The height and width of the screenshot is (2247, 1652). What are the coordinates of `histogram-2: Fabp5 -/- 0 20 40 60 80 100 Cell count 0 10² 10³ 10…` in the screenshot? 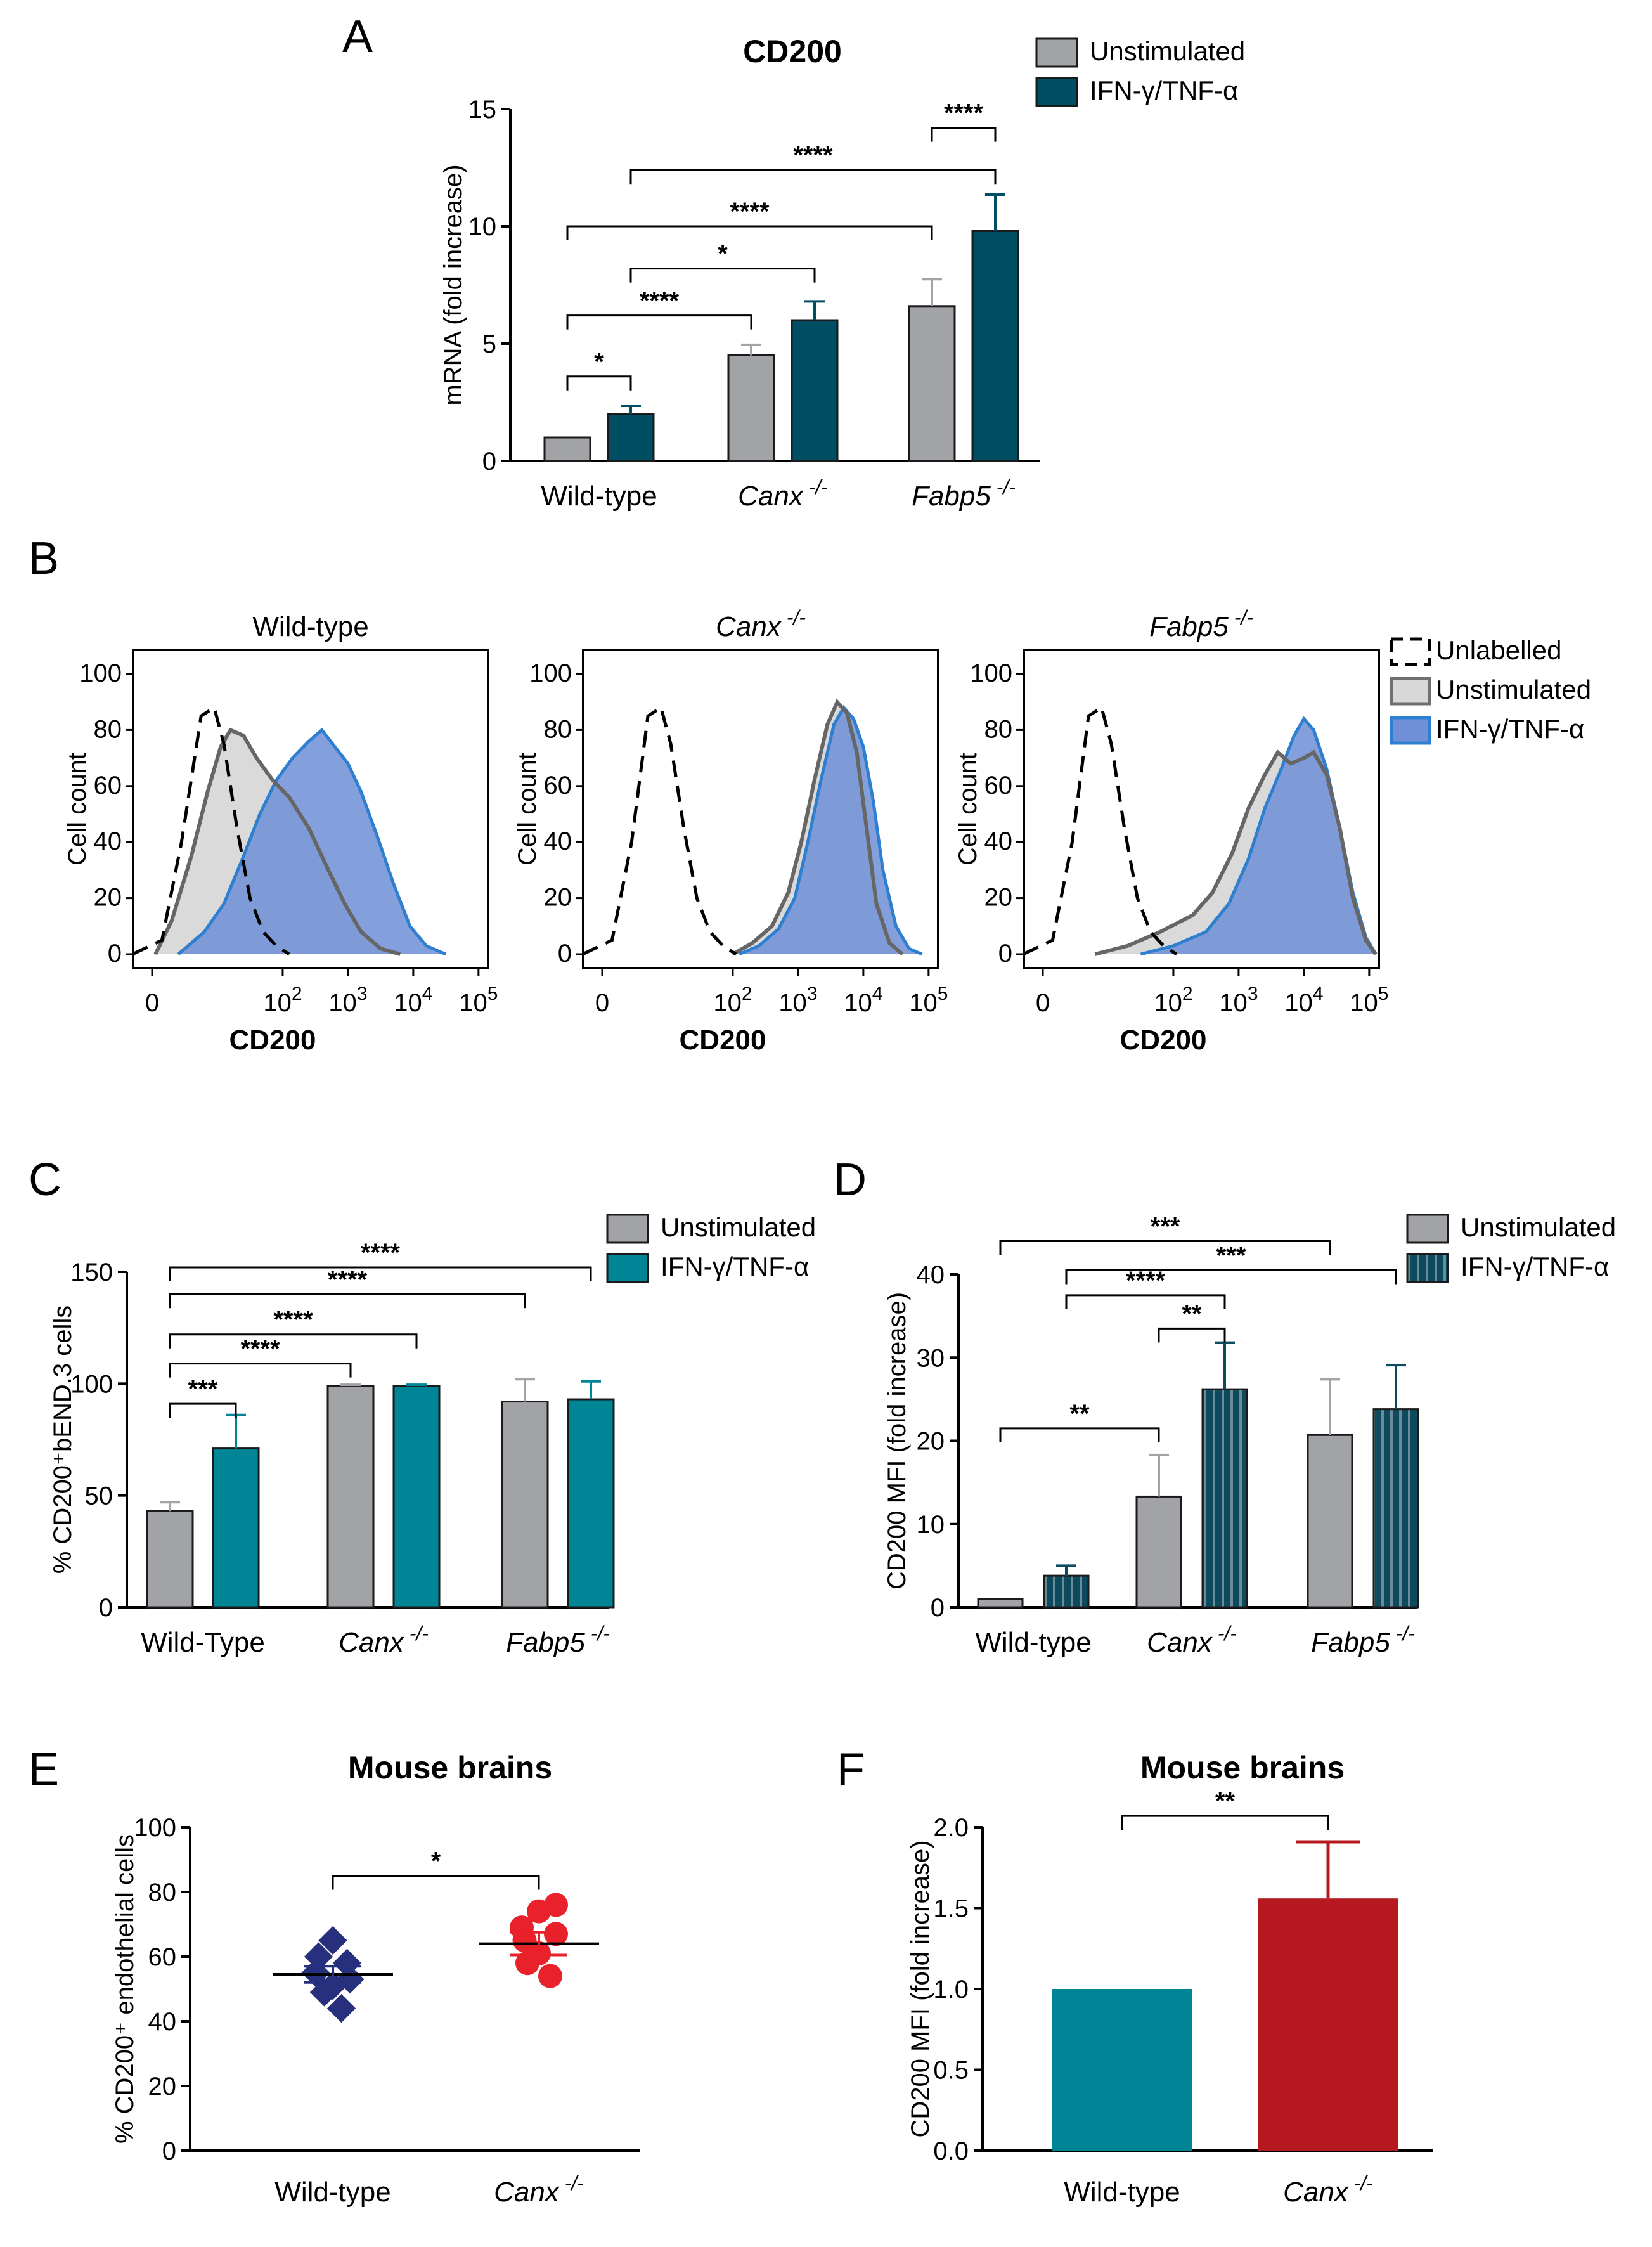 It's located at (1171, 831).